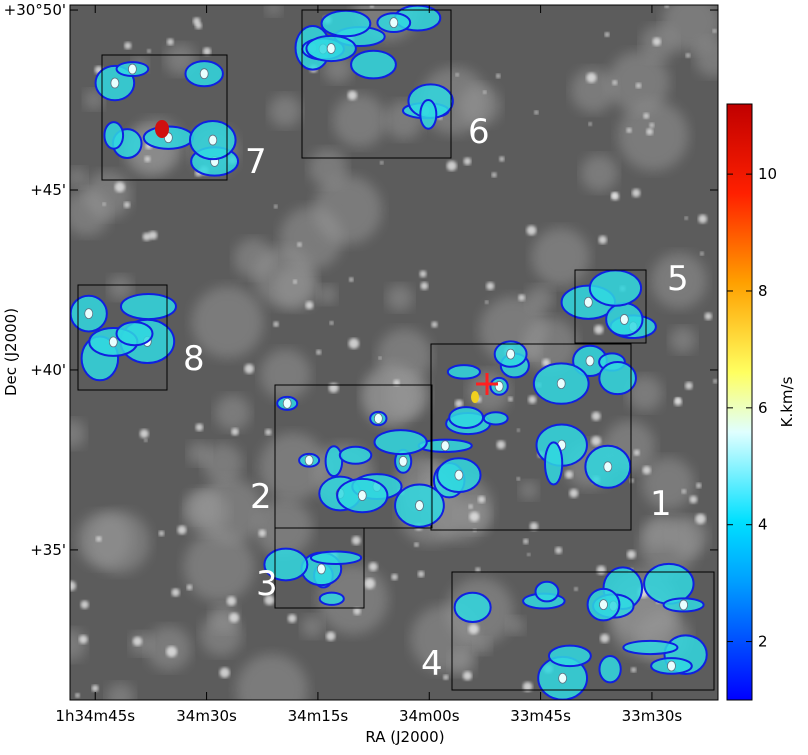 Image resolution: width=808 pixels, height=755 pixels. What do you see at coordinates (763, 291) in the screenshot?
I see `colorbar-tick-label: 8` at bounding box center [763, 291].